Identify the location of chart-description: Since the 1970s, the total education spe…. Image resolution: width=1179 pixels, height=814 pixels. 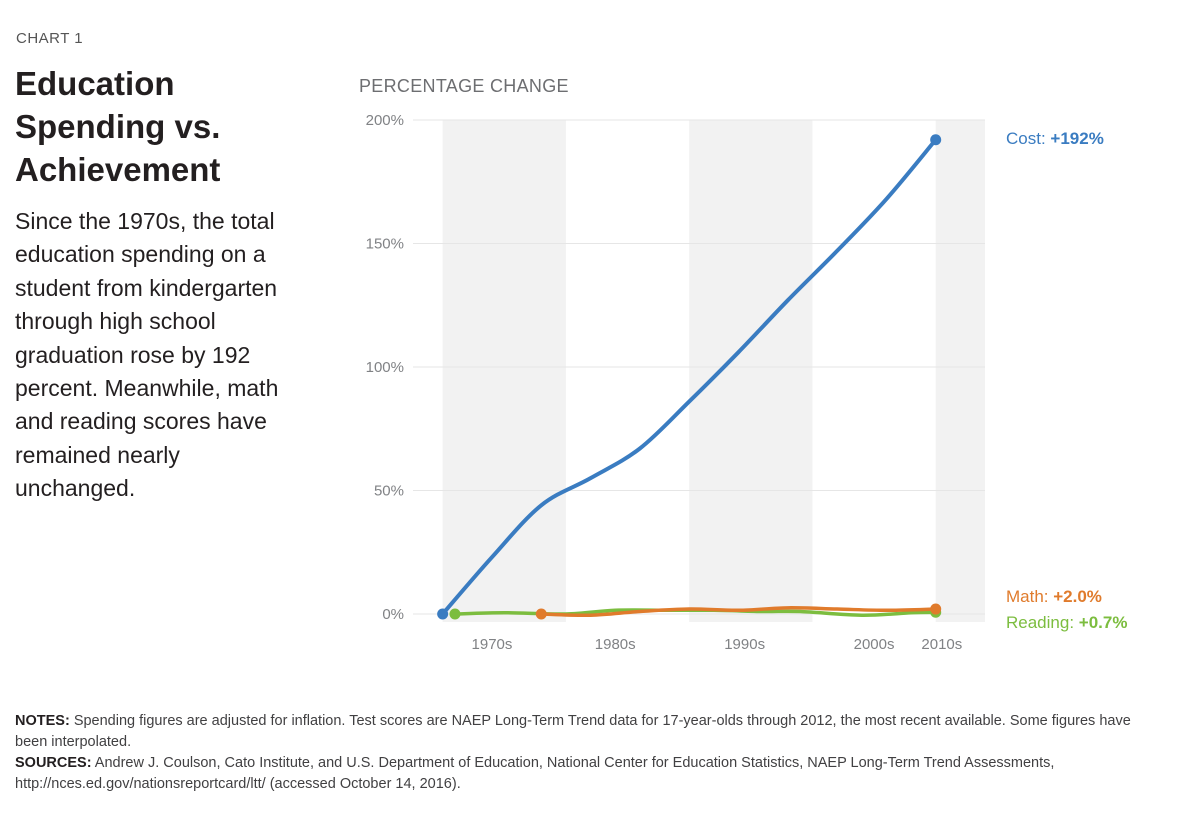
(147, 355).